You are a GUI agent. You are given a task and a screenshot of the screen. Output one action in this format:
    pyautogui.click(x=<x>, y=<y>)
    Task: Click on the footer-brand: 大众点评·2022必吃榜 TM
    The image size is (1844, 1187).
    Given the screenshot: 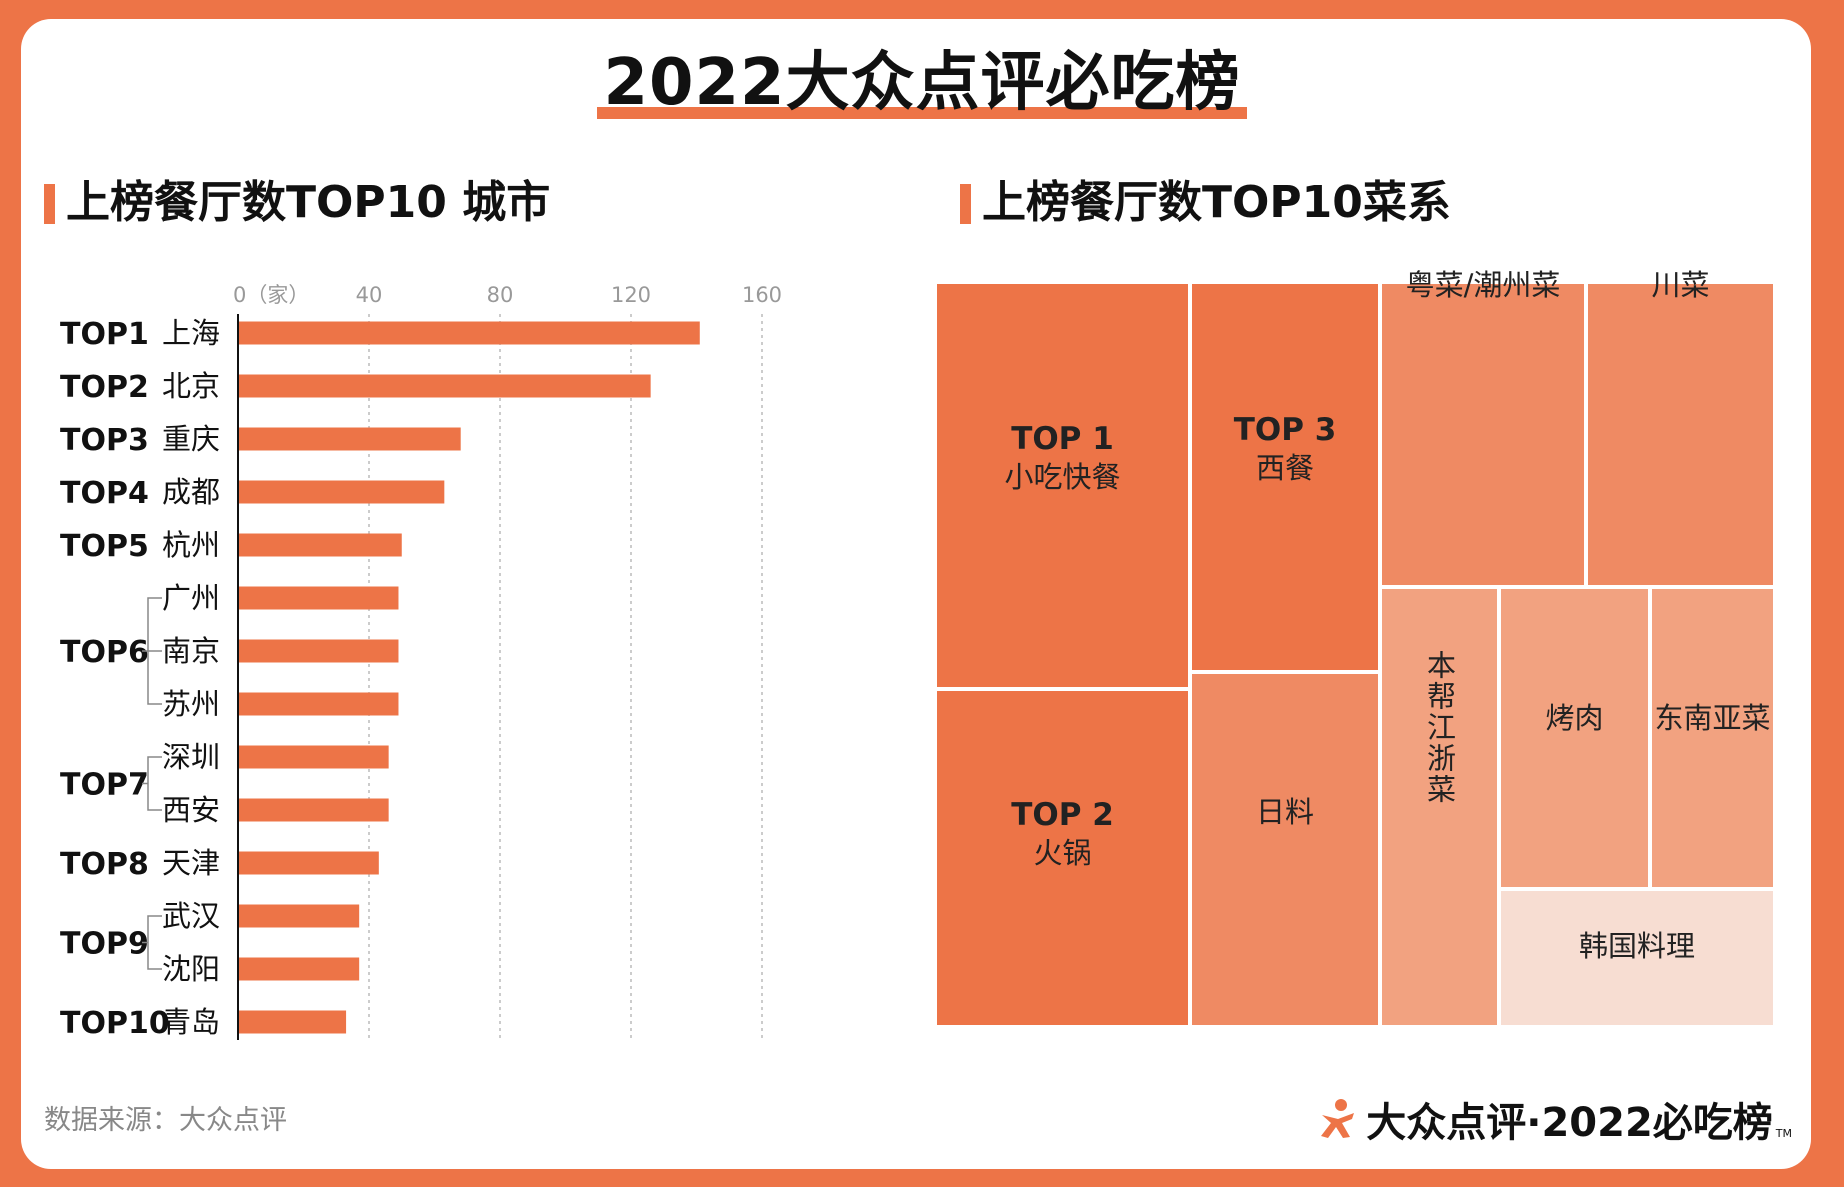 What is the action you would take?
    pyautogui.click(x=1554, y=1119)
    